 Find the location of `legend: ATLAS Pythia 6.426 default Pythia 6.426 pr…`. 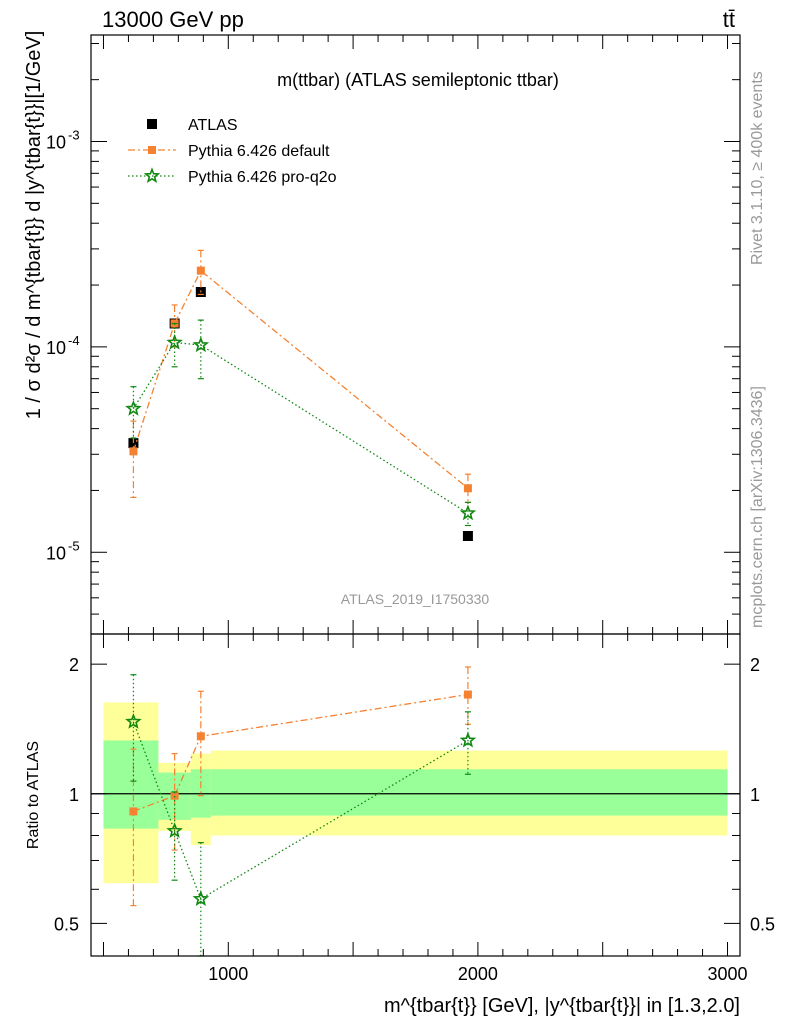

legend: ATLAS Pythia 6.426 default Pythia 6.426 pr… is located at coordinates (232, 151).